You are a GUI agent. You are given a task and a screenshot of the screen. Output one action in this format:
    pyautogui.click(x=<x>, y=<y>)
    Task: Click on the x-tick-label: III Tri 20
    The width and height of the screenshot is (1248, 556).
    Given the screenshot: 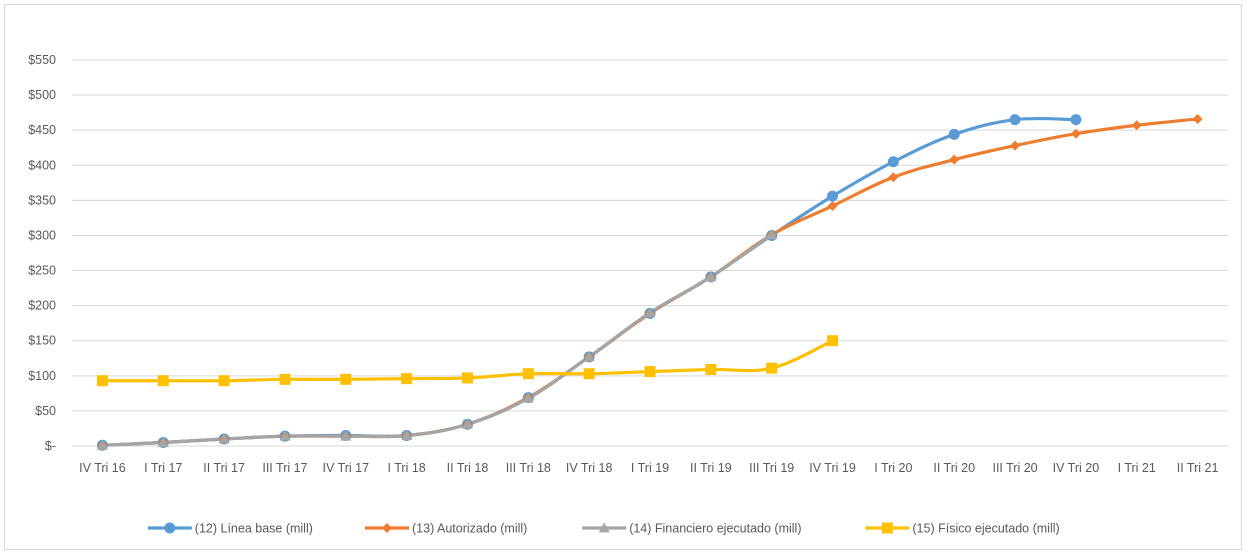 What is the action you would take?
    pyautogui.click(x=1014, y=468)
    